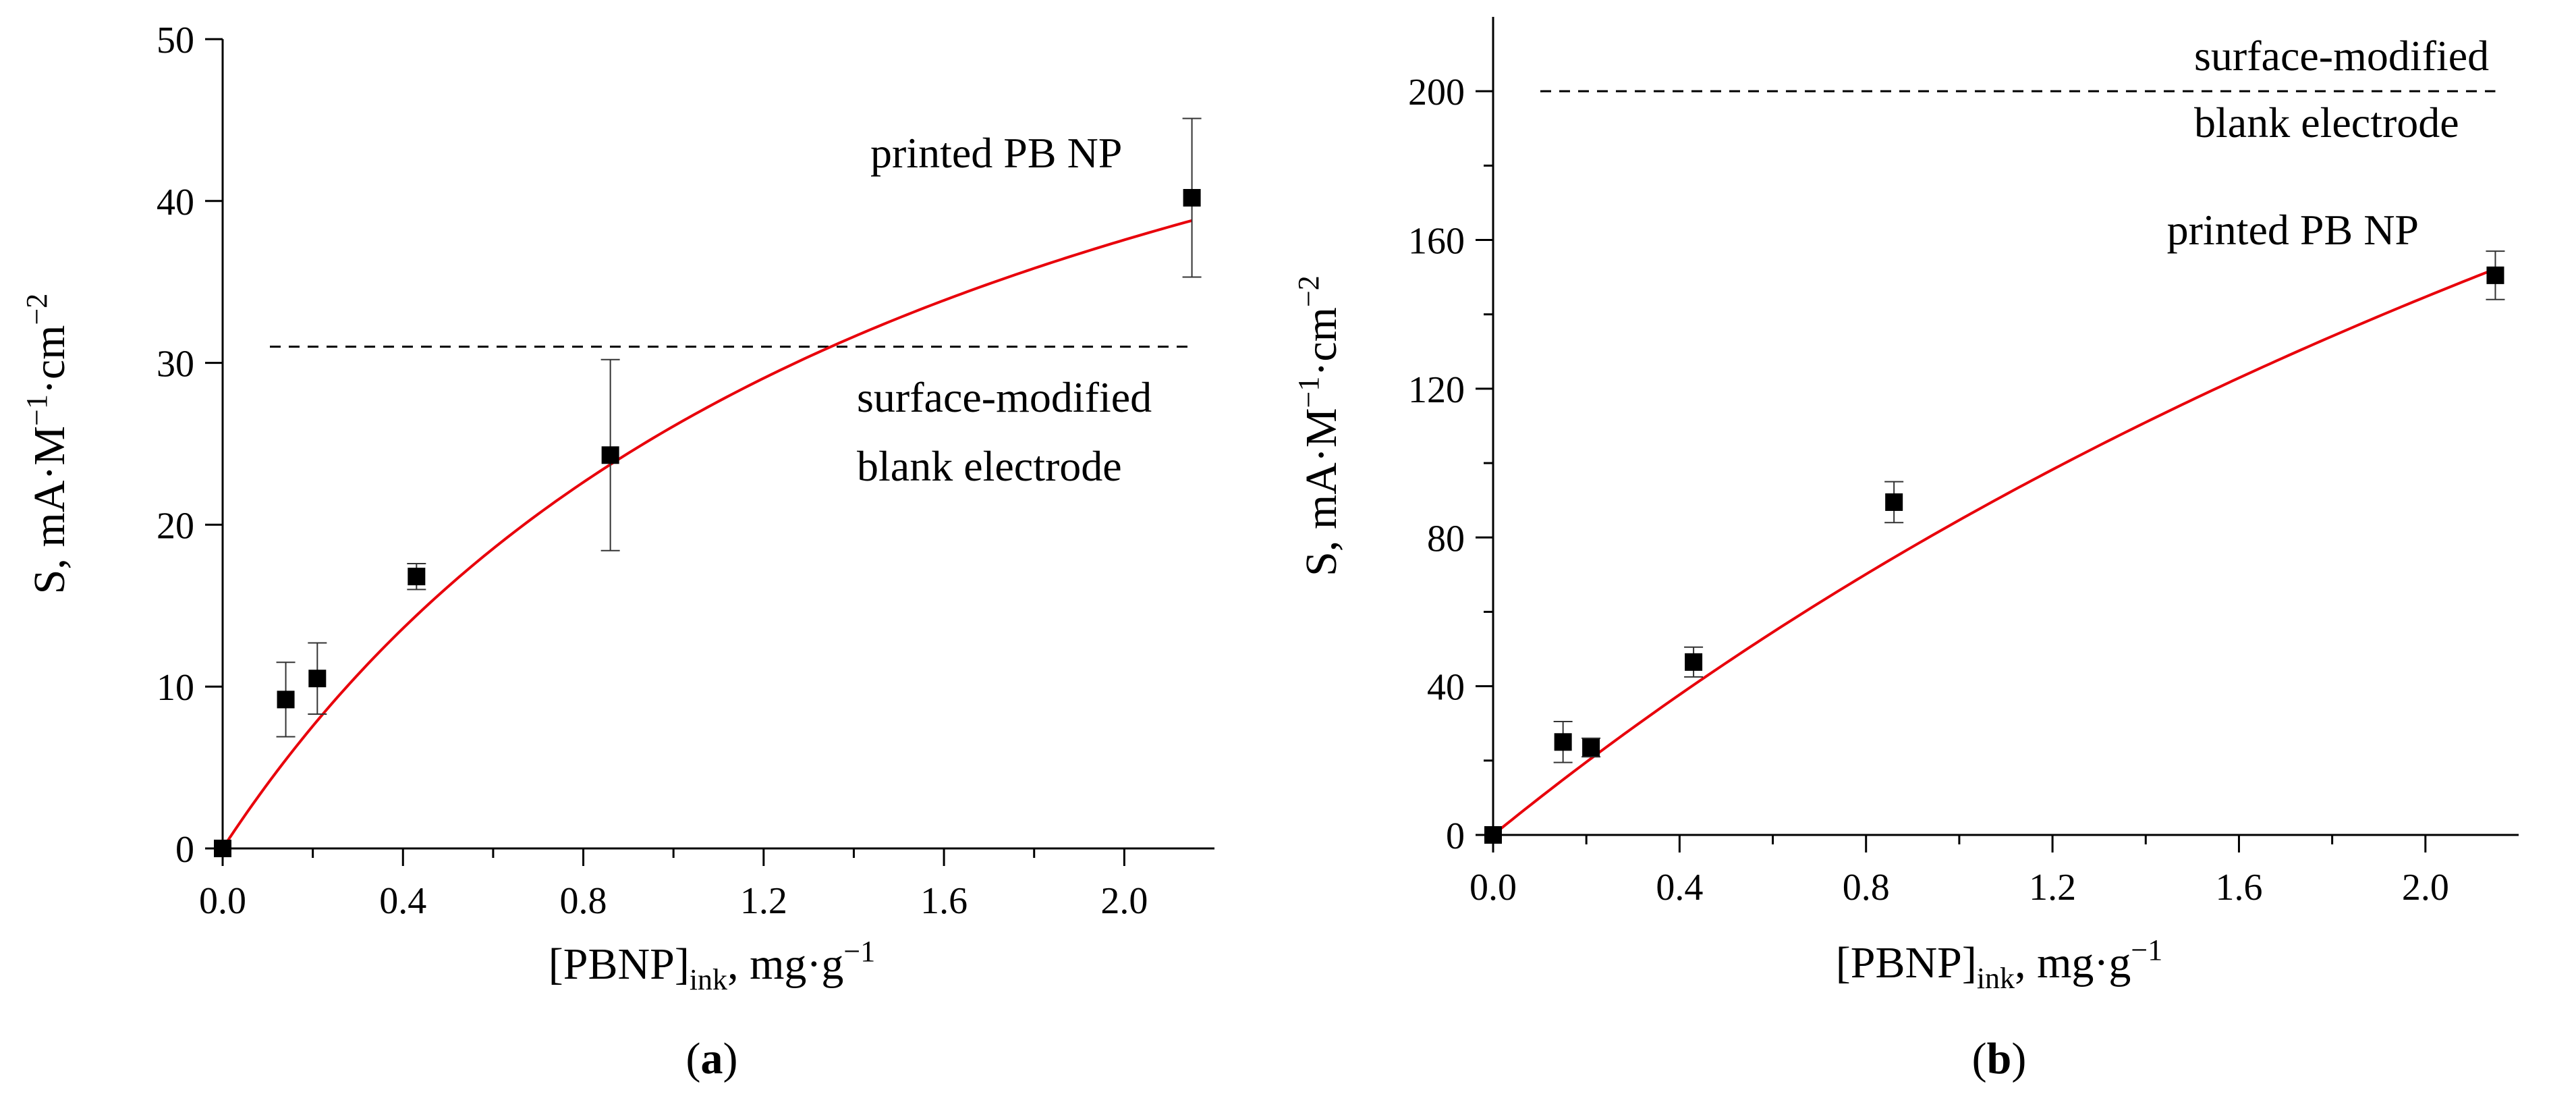  What do you see at coordinates (1436, 242) in the screenshot?
I see `y-tick-label: 160` at bounding box center [1436, 242].